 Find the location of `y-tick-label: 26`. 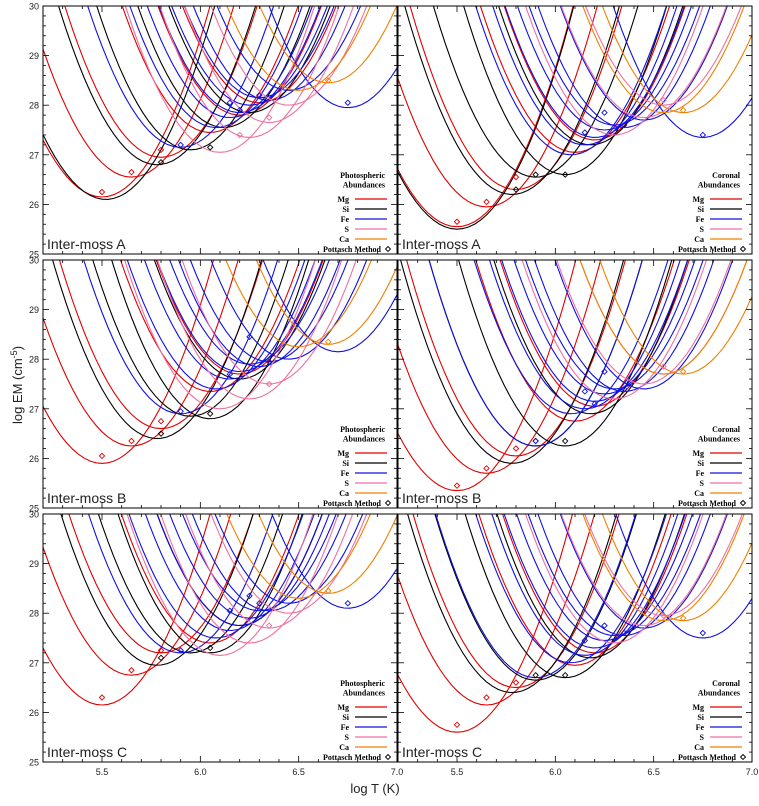

y-tick-label: 26 is located at coordinates (34, 713).